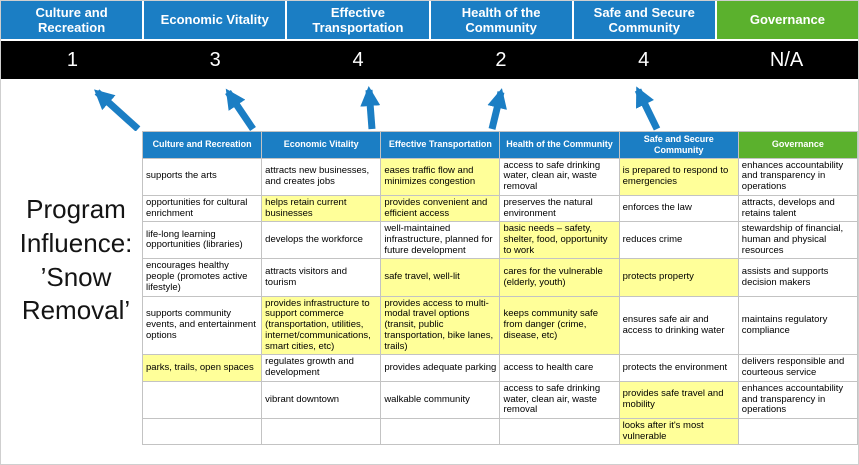  I want to click on matrix-cell: walkable community, so click(440, 400).